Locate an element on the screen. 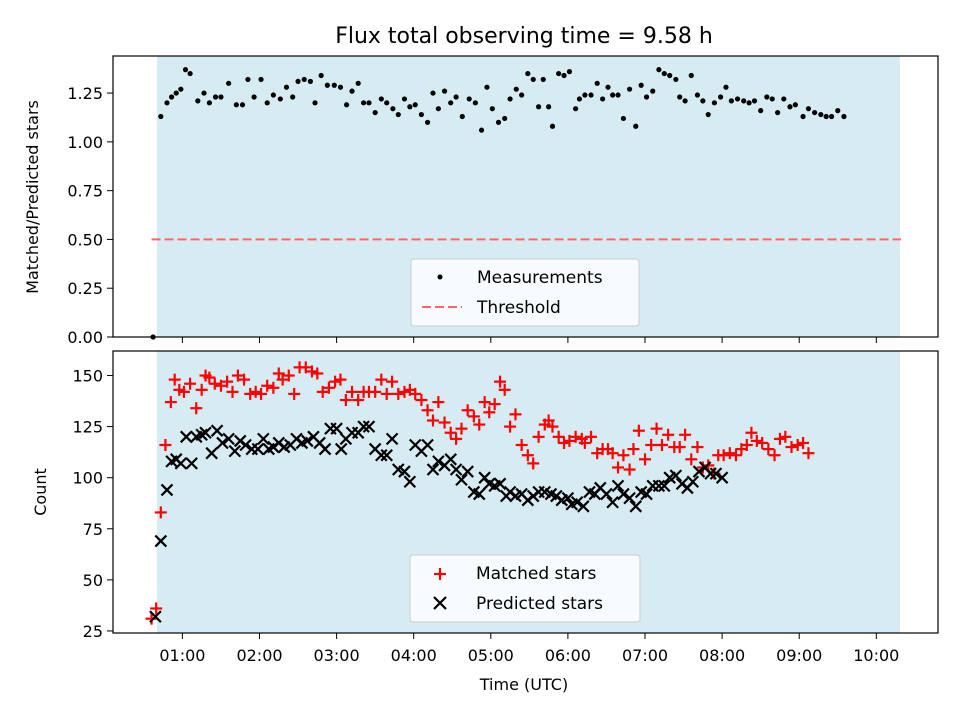  x-tick-label: 10:00 is located at coordinates (876, 655).